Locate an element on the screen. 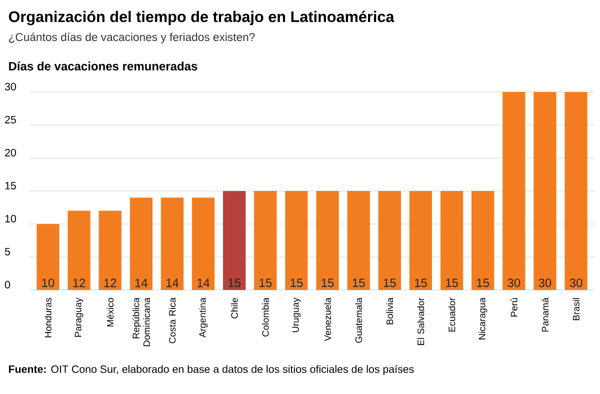 The image size is (600, 394). x-tick-label: República Dominicana is located at coordinates (141, 322).